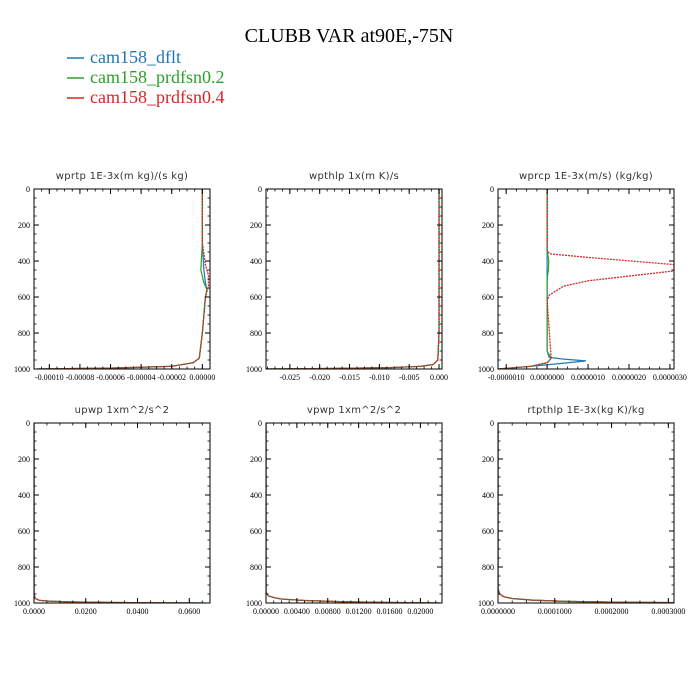  Describe the element at coordinates (629, 377) in the screenshot. I see `x-tick-label: 0.0000020` at that location.